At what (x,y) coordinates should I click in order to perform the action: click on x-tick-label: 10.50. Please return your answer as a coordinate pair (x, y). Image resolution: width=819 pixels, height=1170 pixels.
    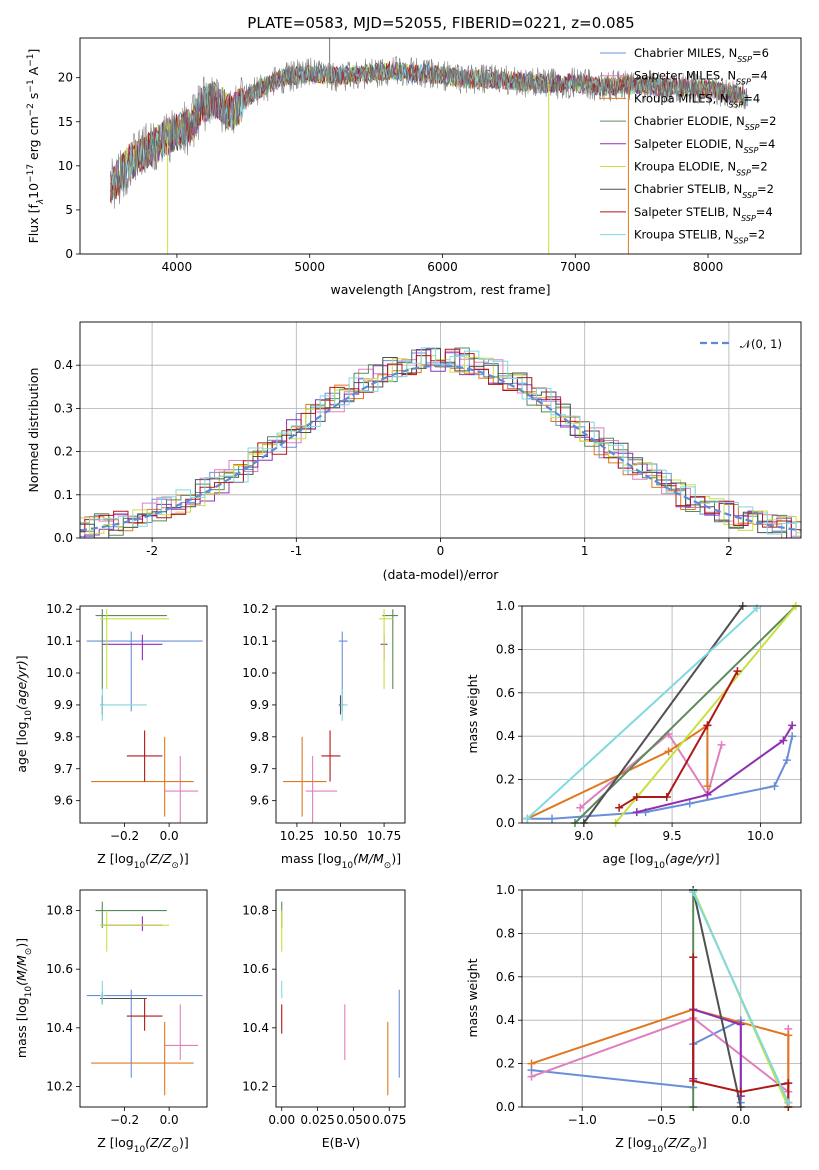
    Looking at the image, I should click on (340, 836).